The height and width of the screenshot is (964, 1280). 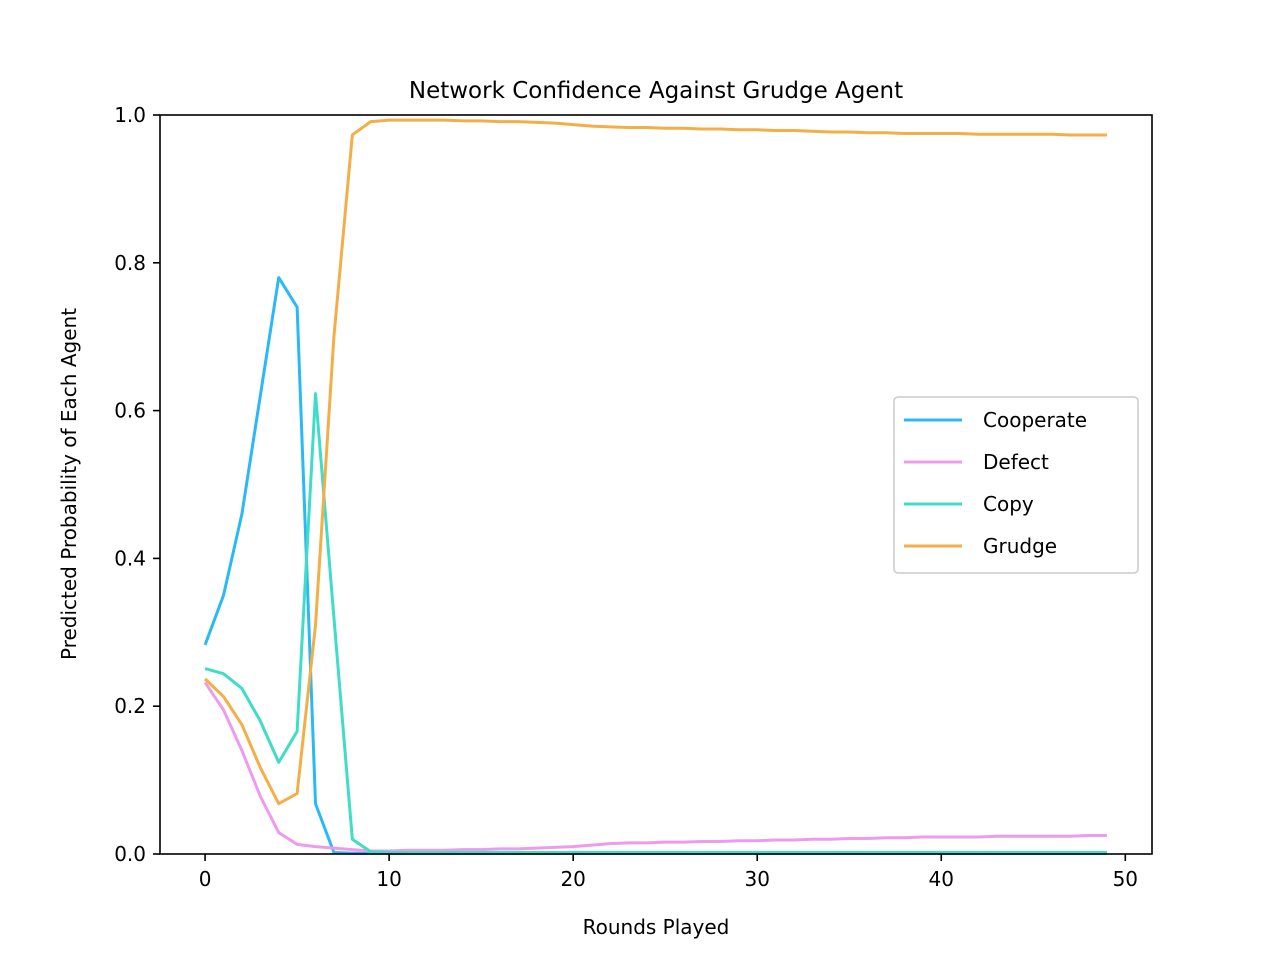 I want to click on y-axis-label: Predicted Probability of Each Agent, so click(x=69, y=484).